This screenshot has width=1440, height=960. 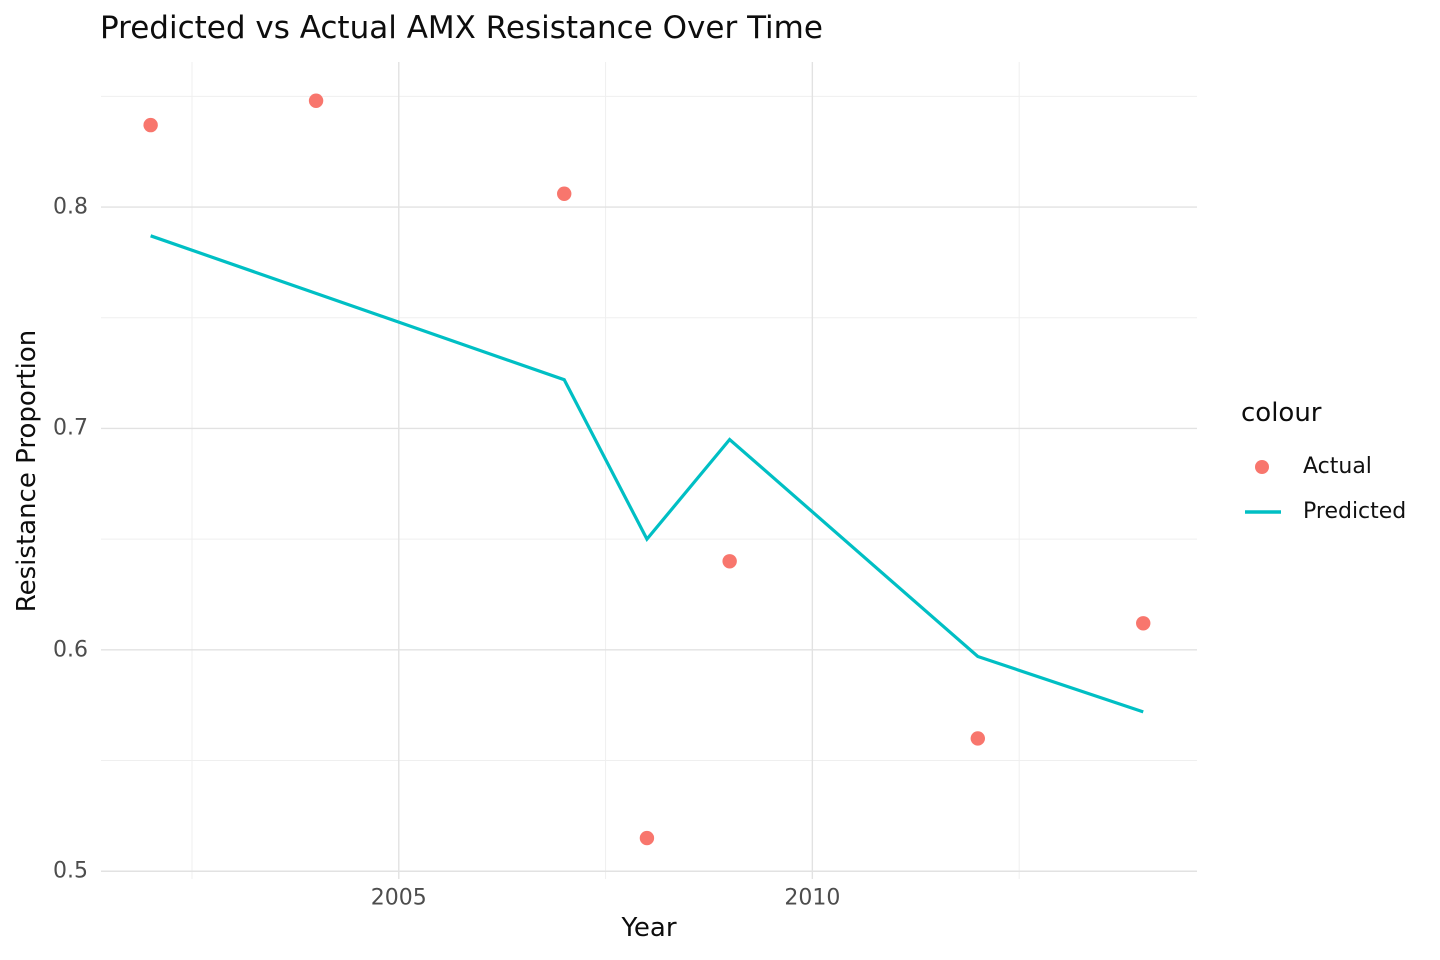 I want to click on legend-item-predicted: Predicted, so click(x=1340, y=511).